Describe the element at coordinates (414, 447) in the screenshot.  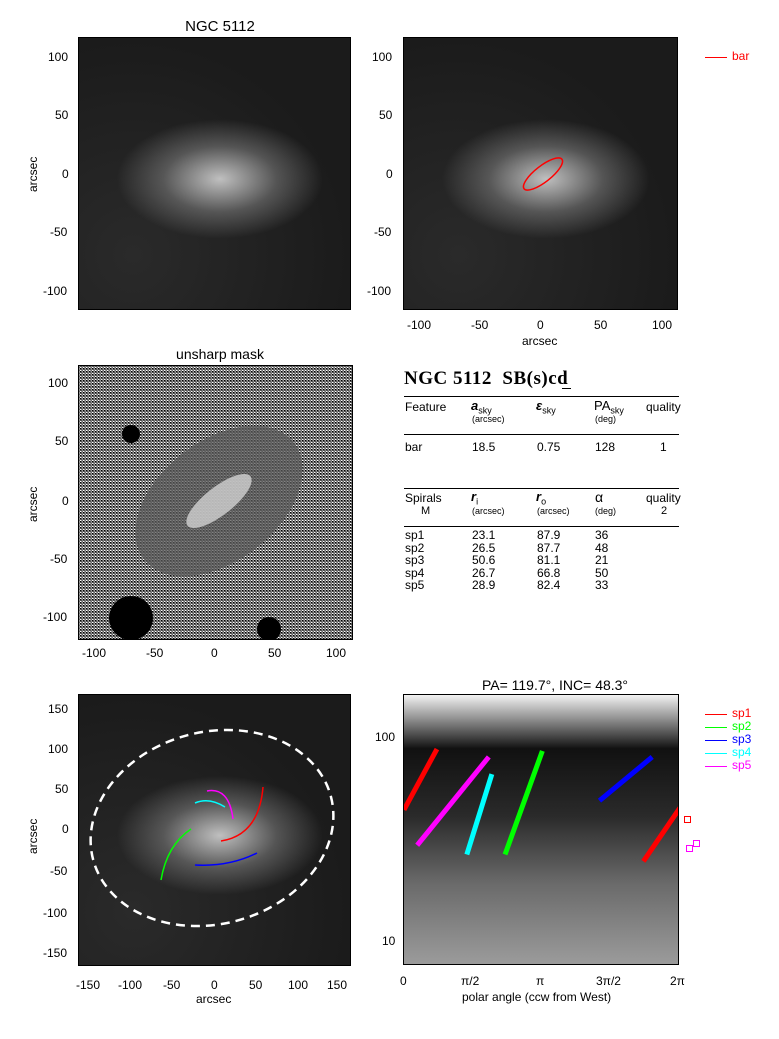
I see `bar-row-feature: bar` at that location.